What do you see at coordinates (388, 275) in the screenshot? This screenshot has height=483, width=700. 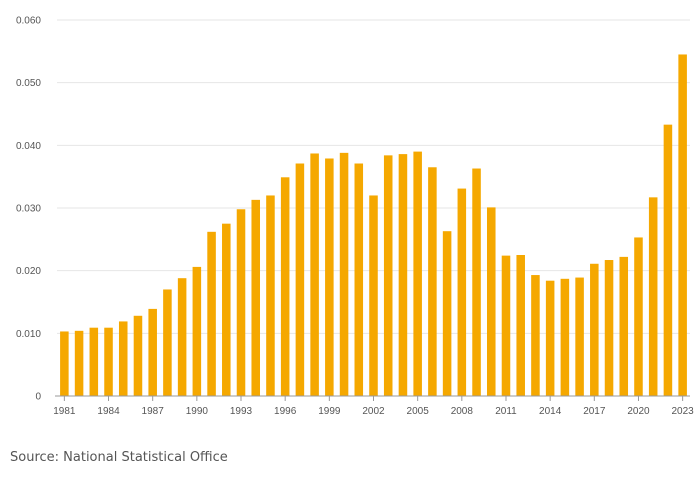 I see `bar-2003` at bounding box center [388, 275].